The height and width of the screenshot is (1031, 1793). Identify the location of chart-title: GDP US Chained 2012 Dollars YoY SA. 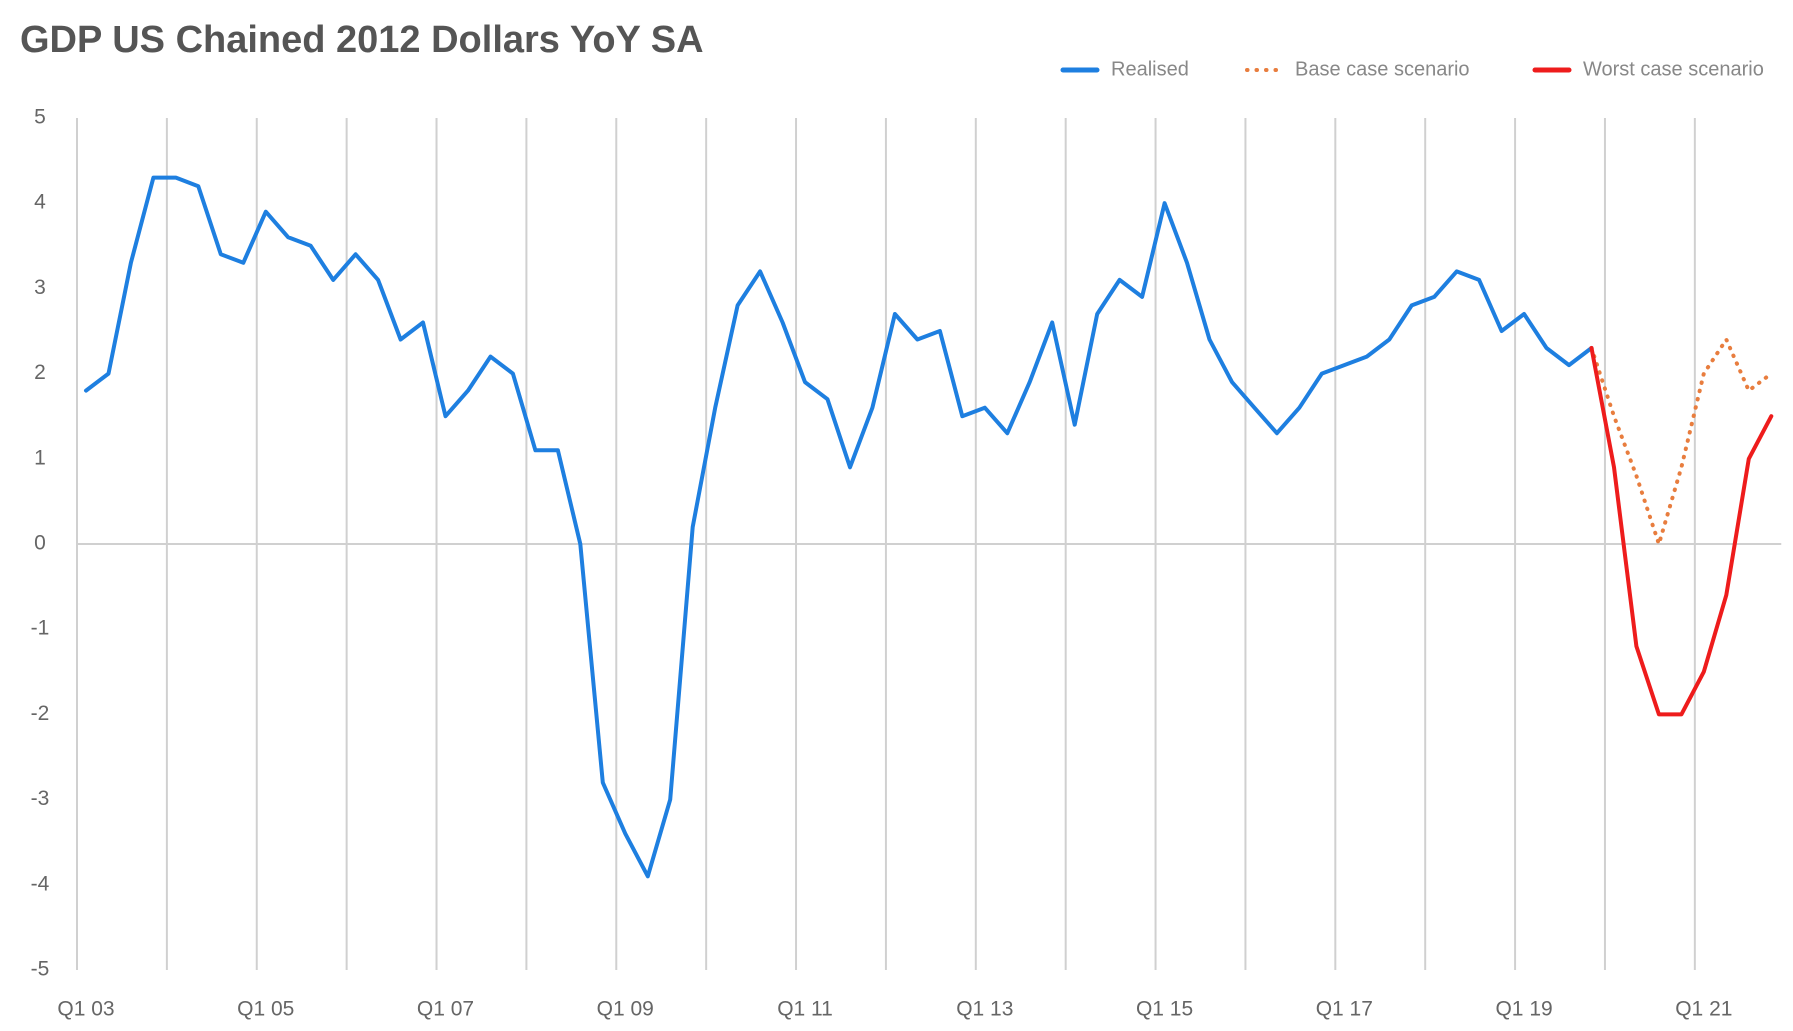
(362, 40).